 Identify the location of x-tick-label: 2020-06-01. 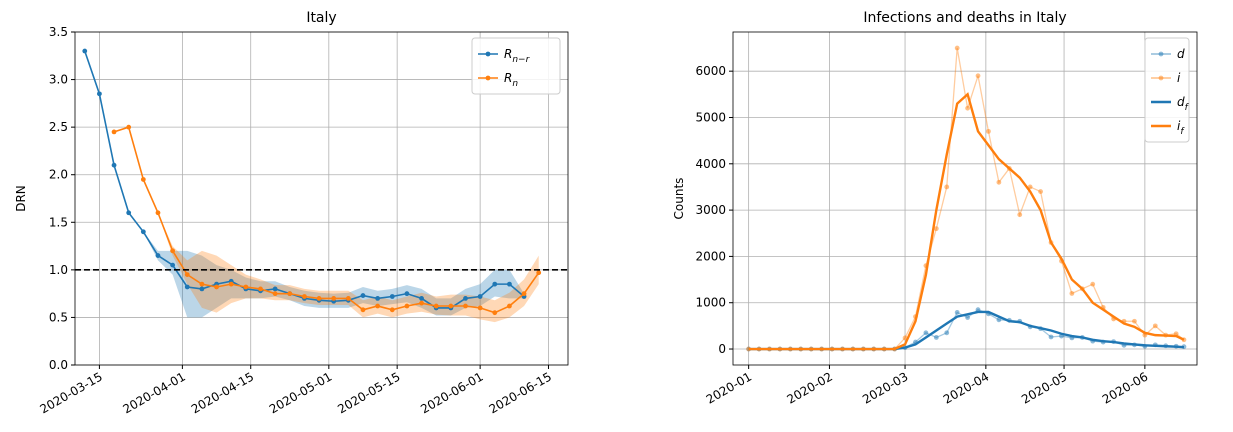
(451, 392).